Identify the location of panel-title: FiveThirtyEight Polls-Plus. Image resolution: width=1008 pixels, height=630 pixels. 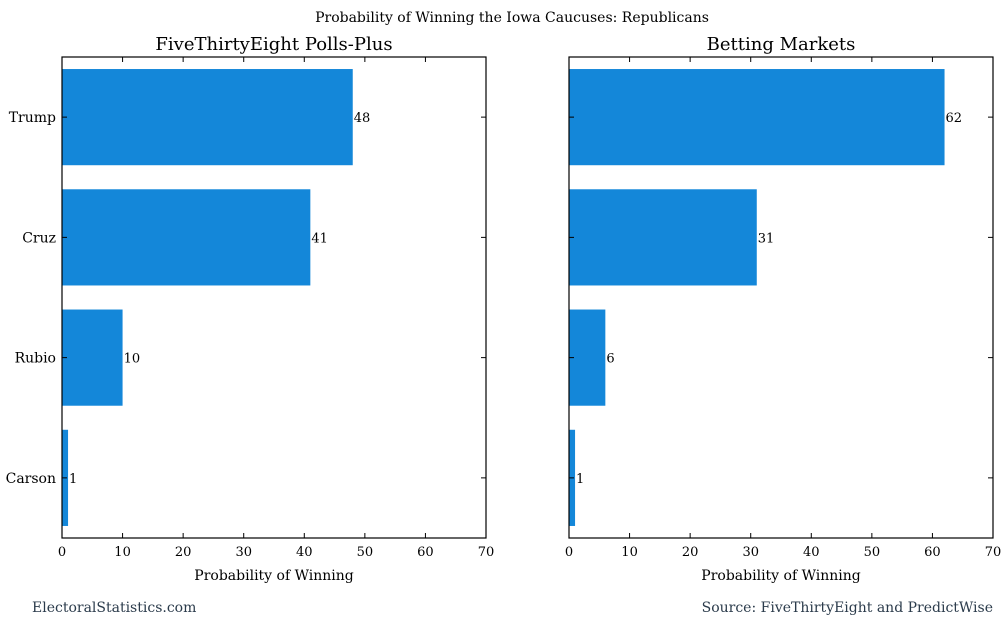
(273, 44).